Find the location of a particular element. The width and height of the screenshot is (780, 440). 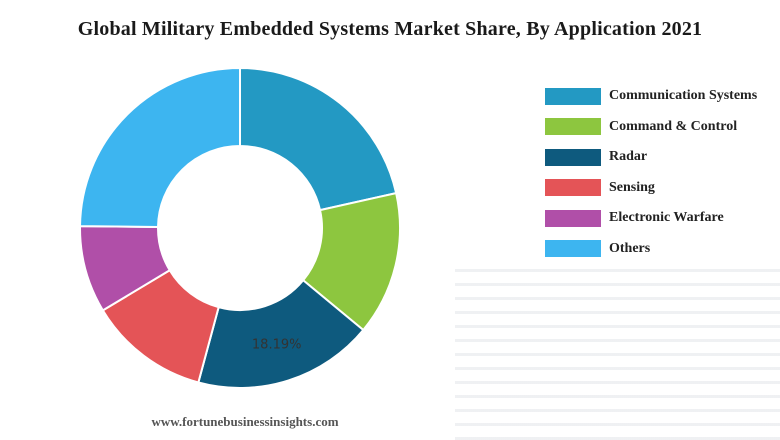

data-label-radar: 18.19% is located at coordinates (277, 344).